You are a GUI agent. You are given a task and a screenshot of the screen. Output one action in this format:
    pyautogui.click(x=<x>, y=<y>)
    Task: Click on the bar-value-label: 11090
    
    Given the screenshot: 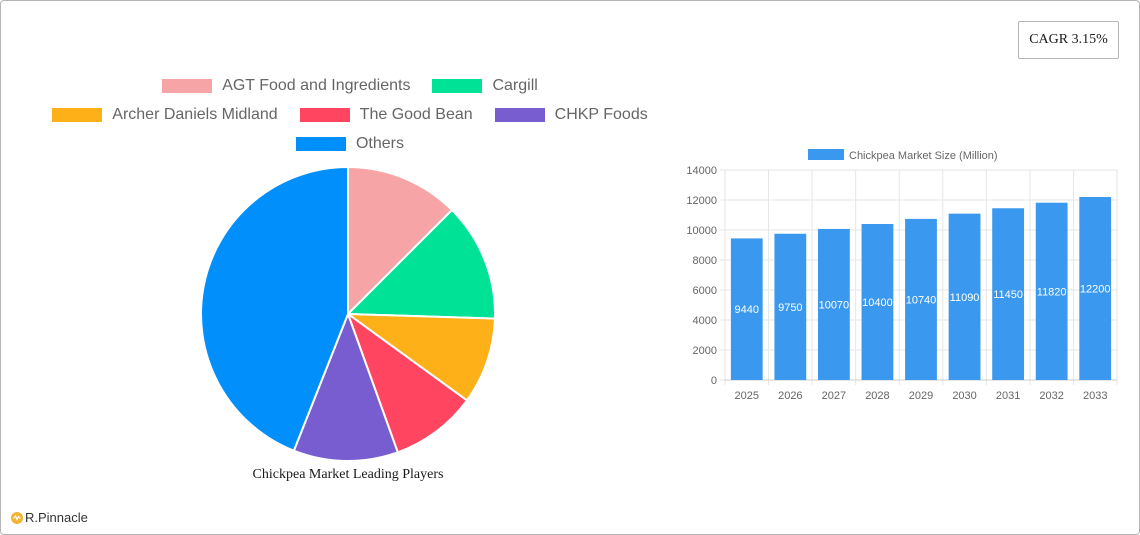 What is the action you would take?
    pyautogui.click(x=965, y=298)
    